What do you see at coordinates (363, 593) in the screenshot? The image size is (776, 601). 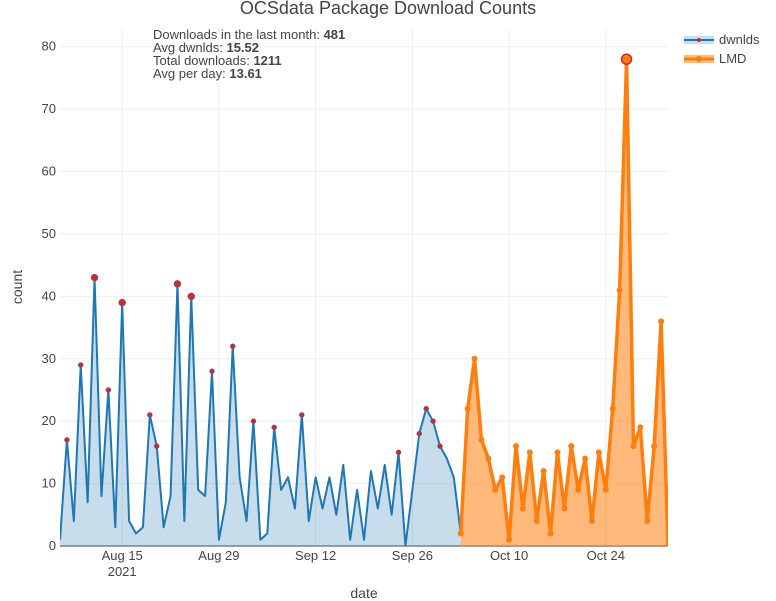 I see `x-axis-title: date` at bounding box center [363, 593].